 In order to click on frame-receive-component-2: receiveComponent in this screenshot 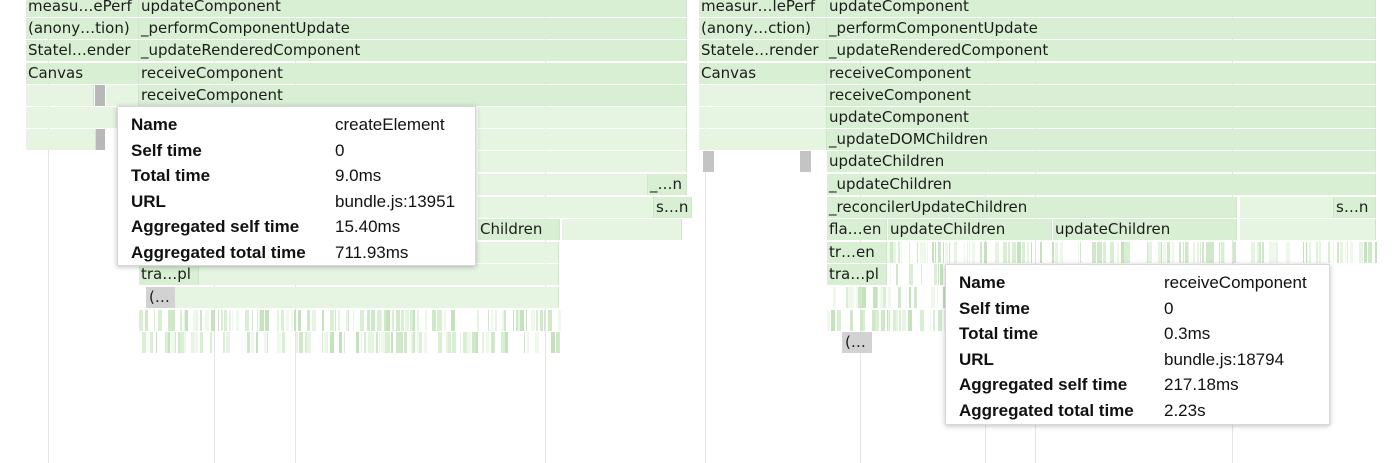, I will do `click(413, 95)`.